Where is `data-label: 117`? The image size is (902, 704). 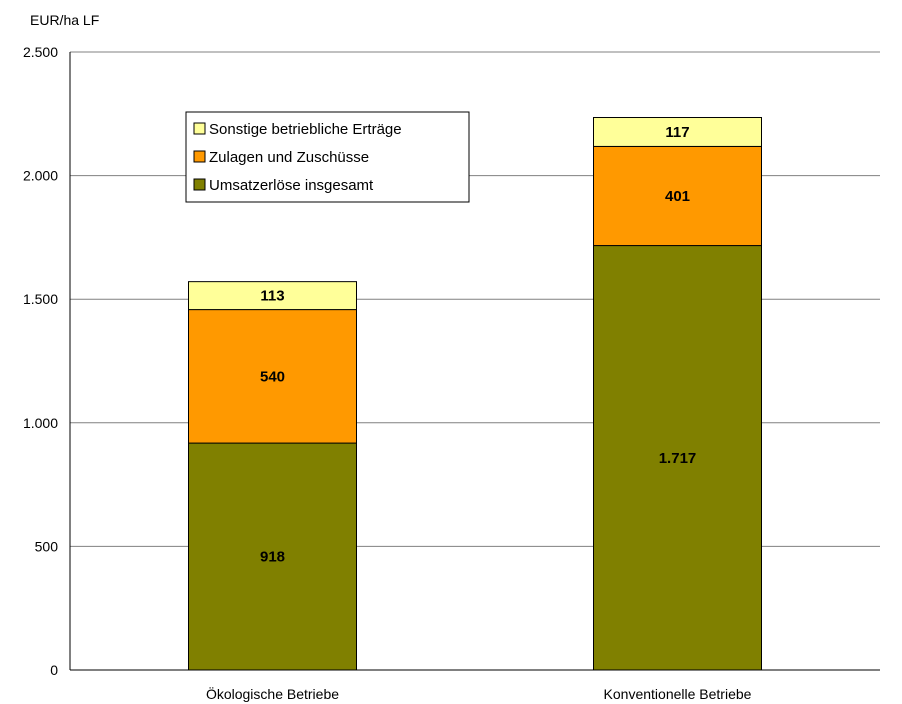 data-label: 117 is located at coordinates (677, 132).